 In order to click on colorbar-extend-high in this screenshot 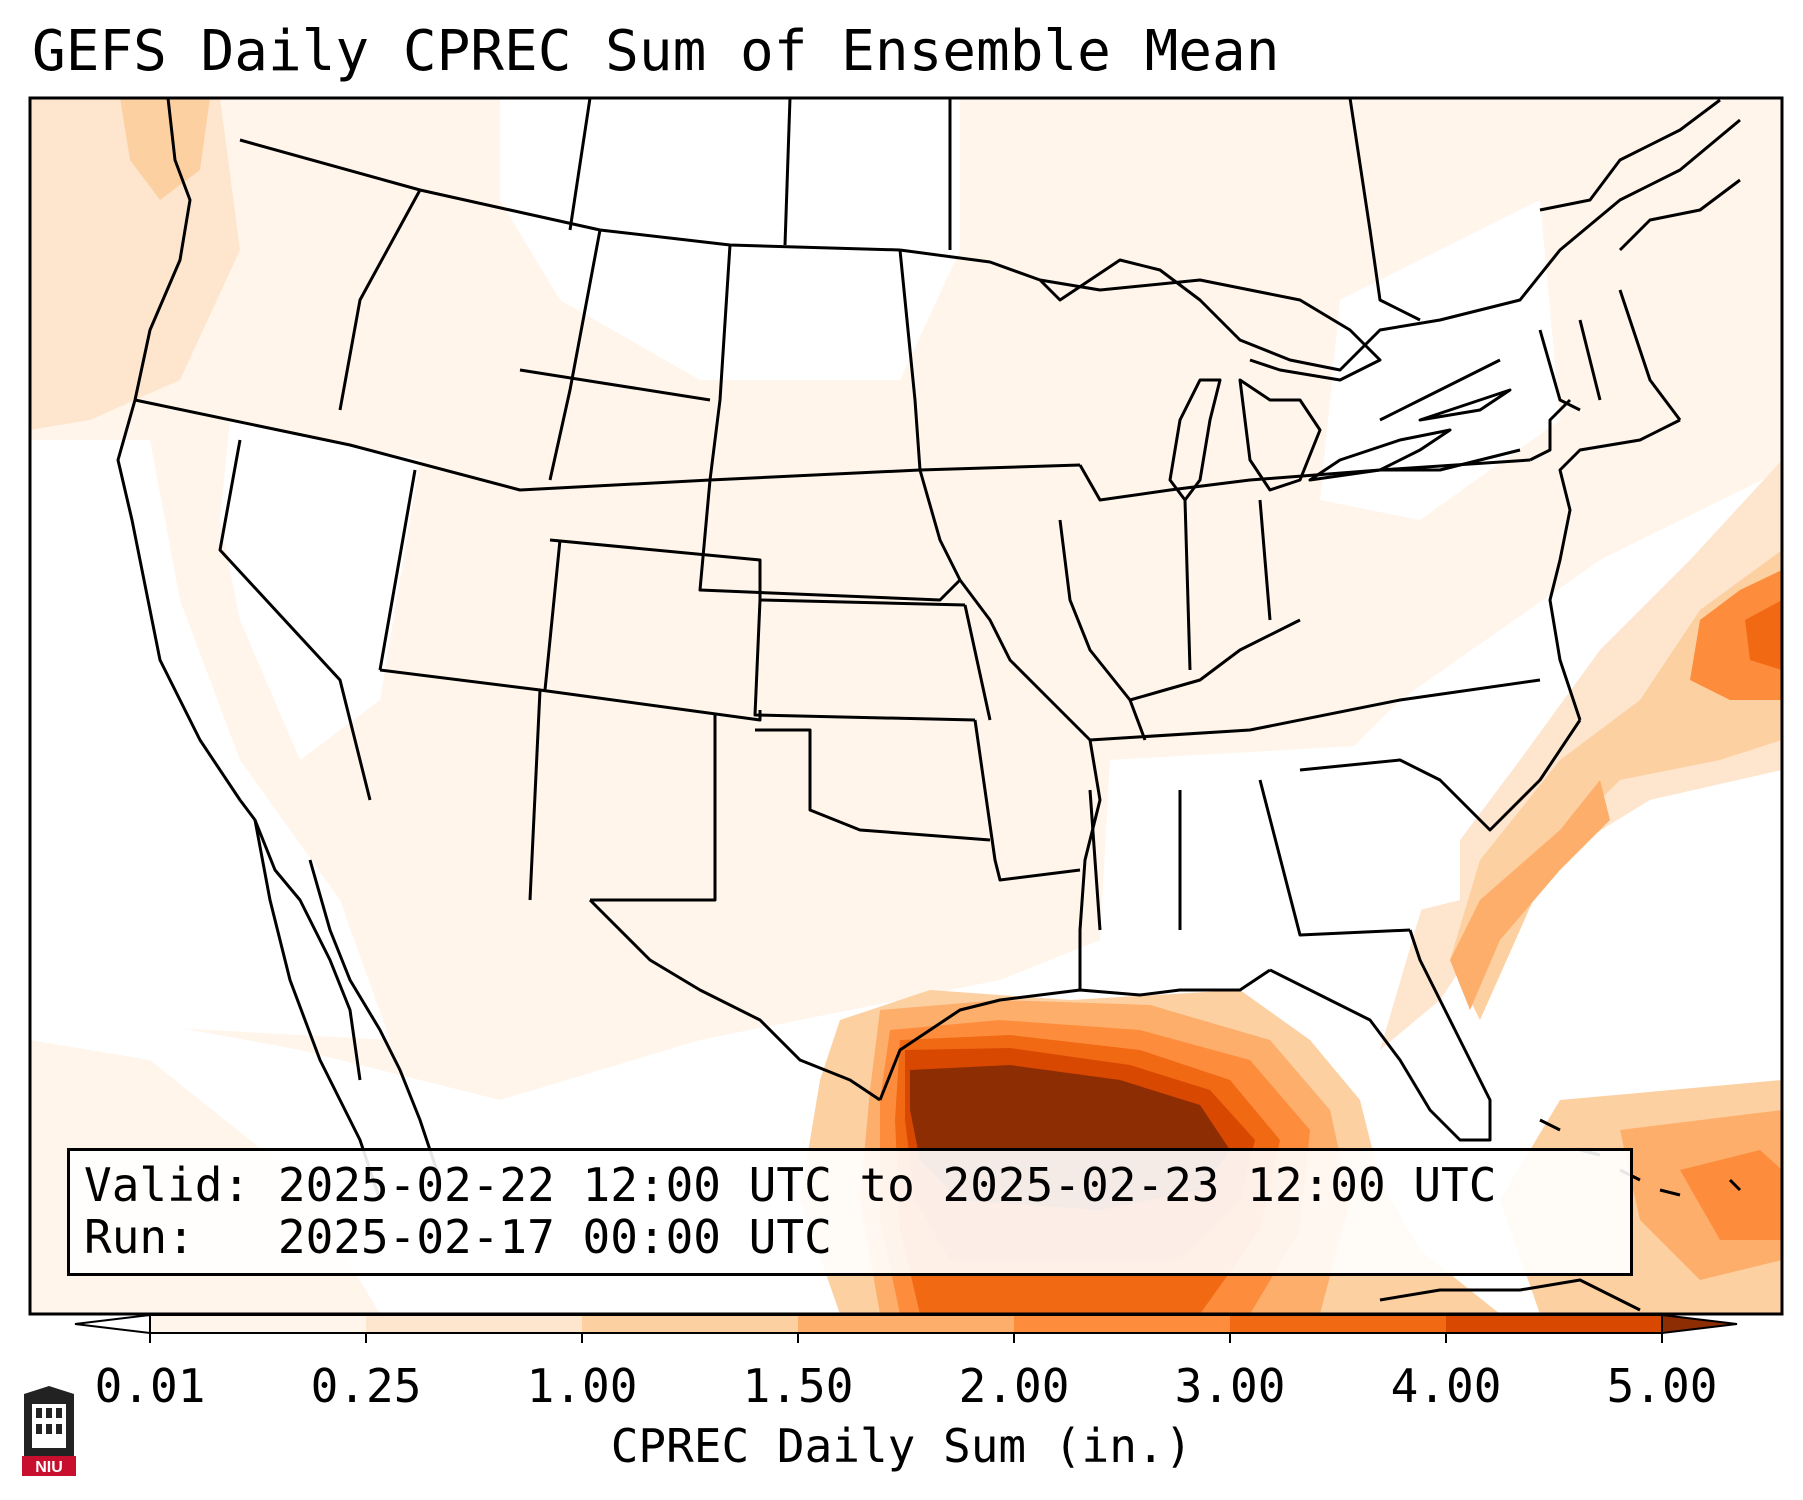, I will do `click(1699, 1324)`.